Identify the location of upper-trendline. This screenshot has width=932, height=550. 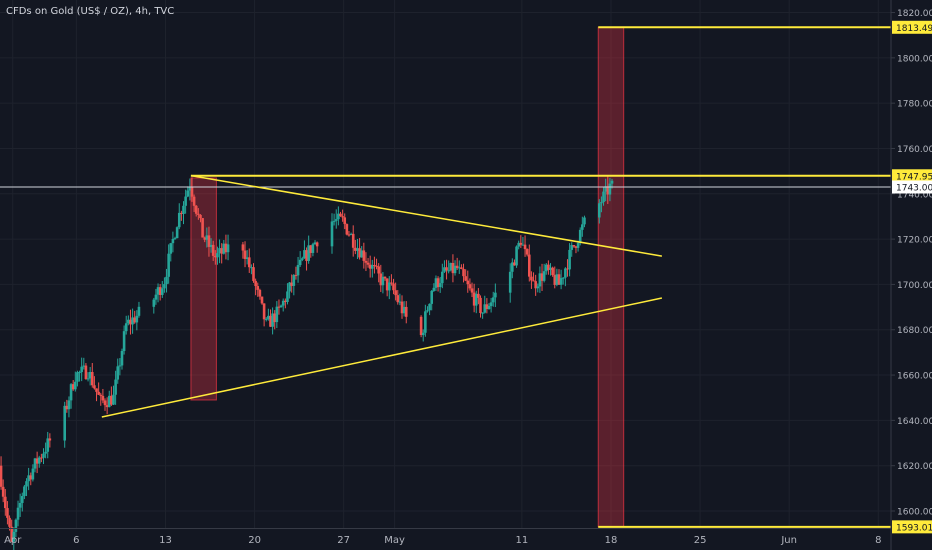
(426, 215).